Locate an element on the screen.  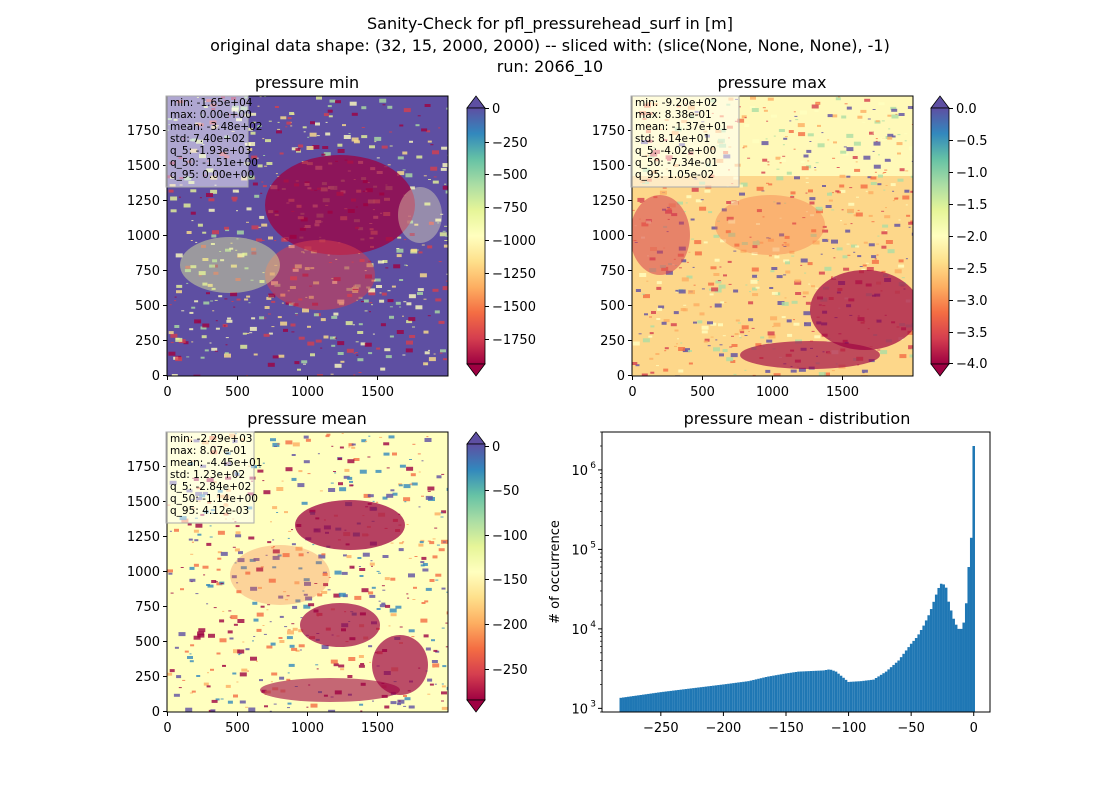
y-tick-label: 1750 is located at coordinates (143, 131).